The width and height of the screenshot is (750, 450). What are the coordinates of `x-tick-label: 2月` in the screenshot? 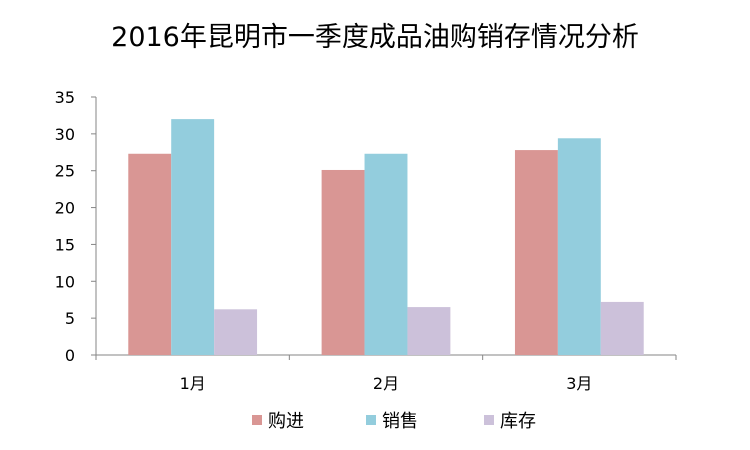 It's located at (386, 383).